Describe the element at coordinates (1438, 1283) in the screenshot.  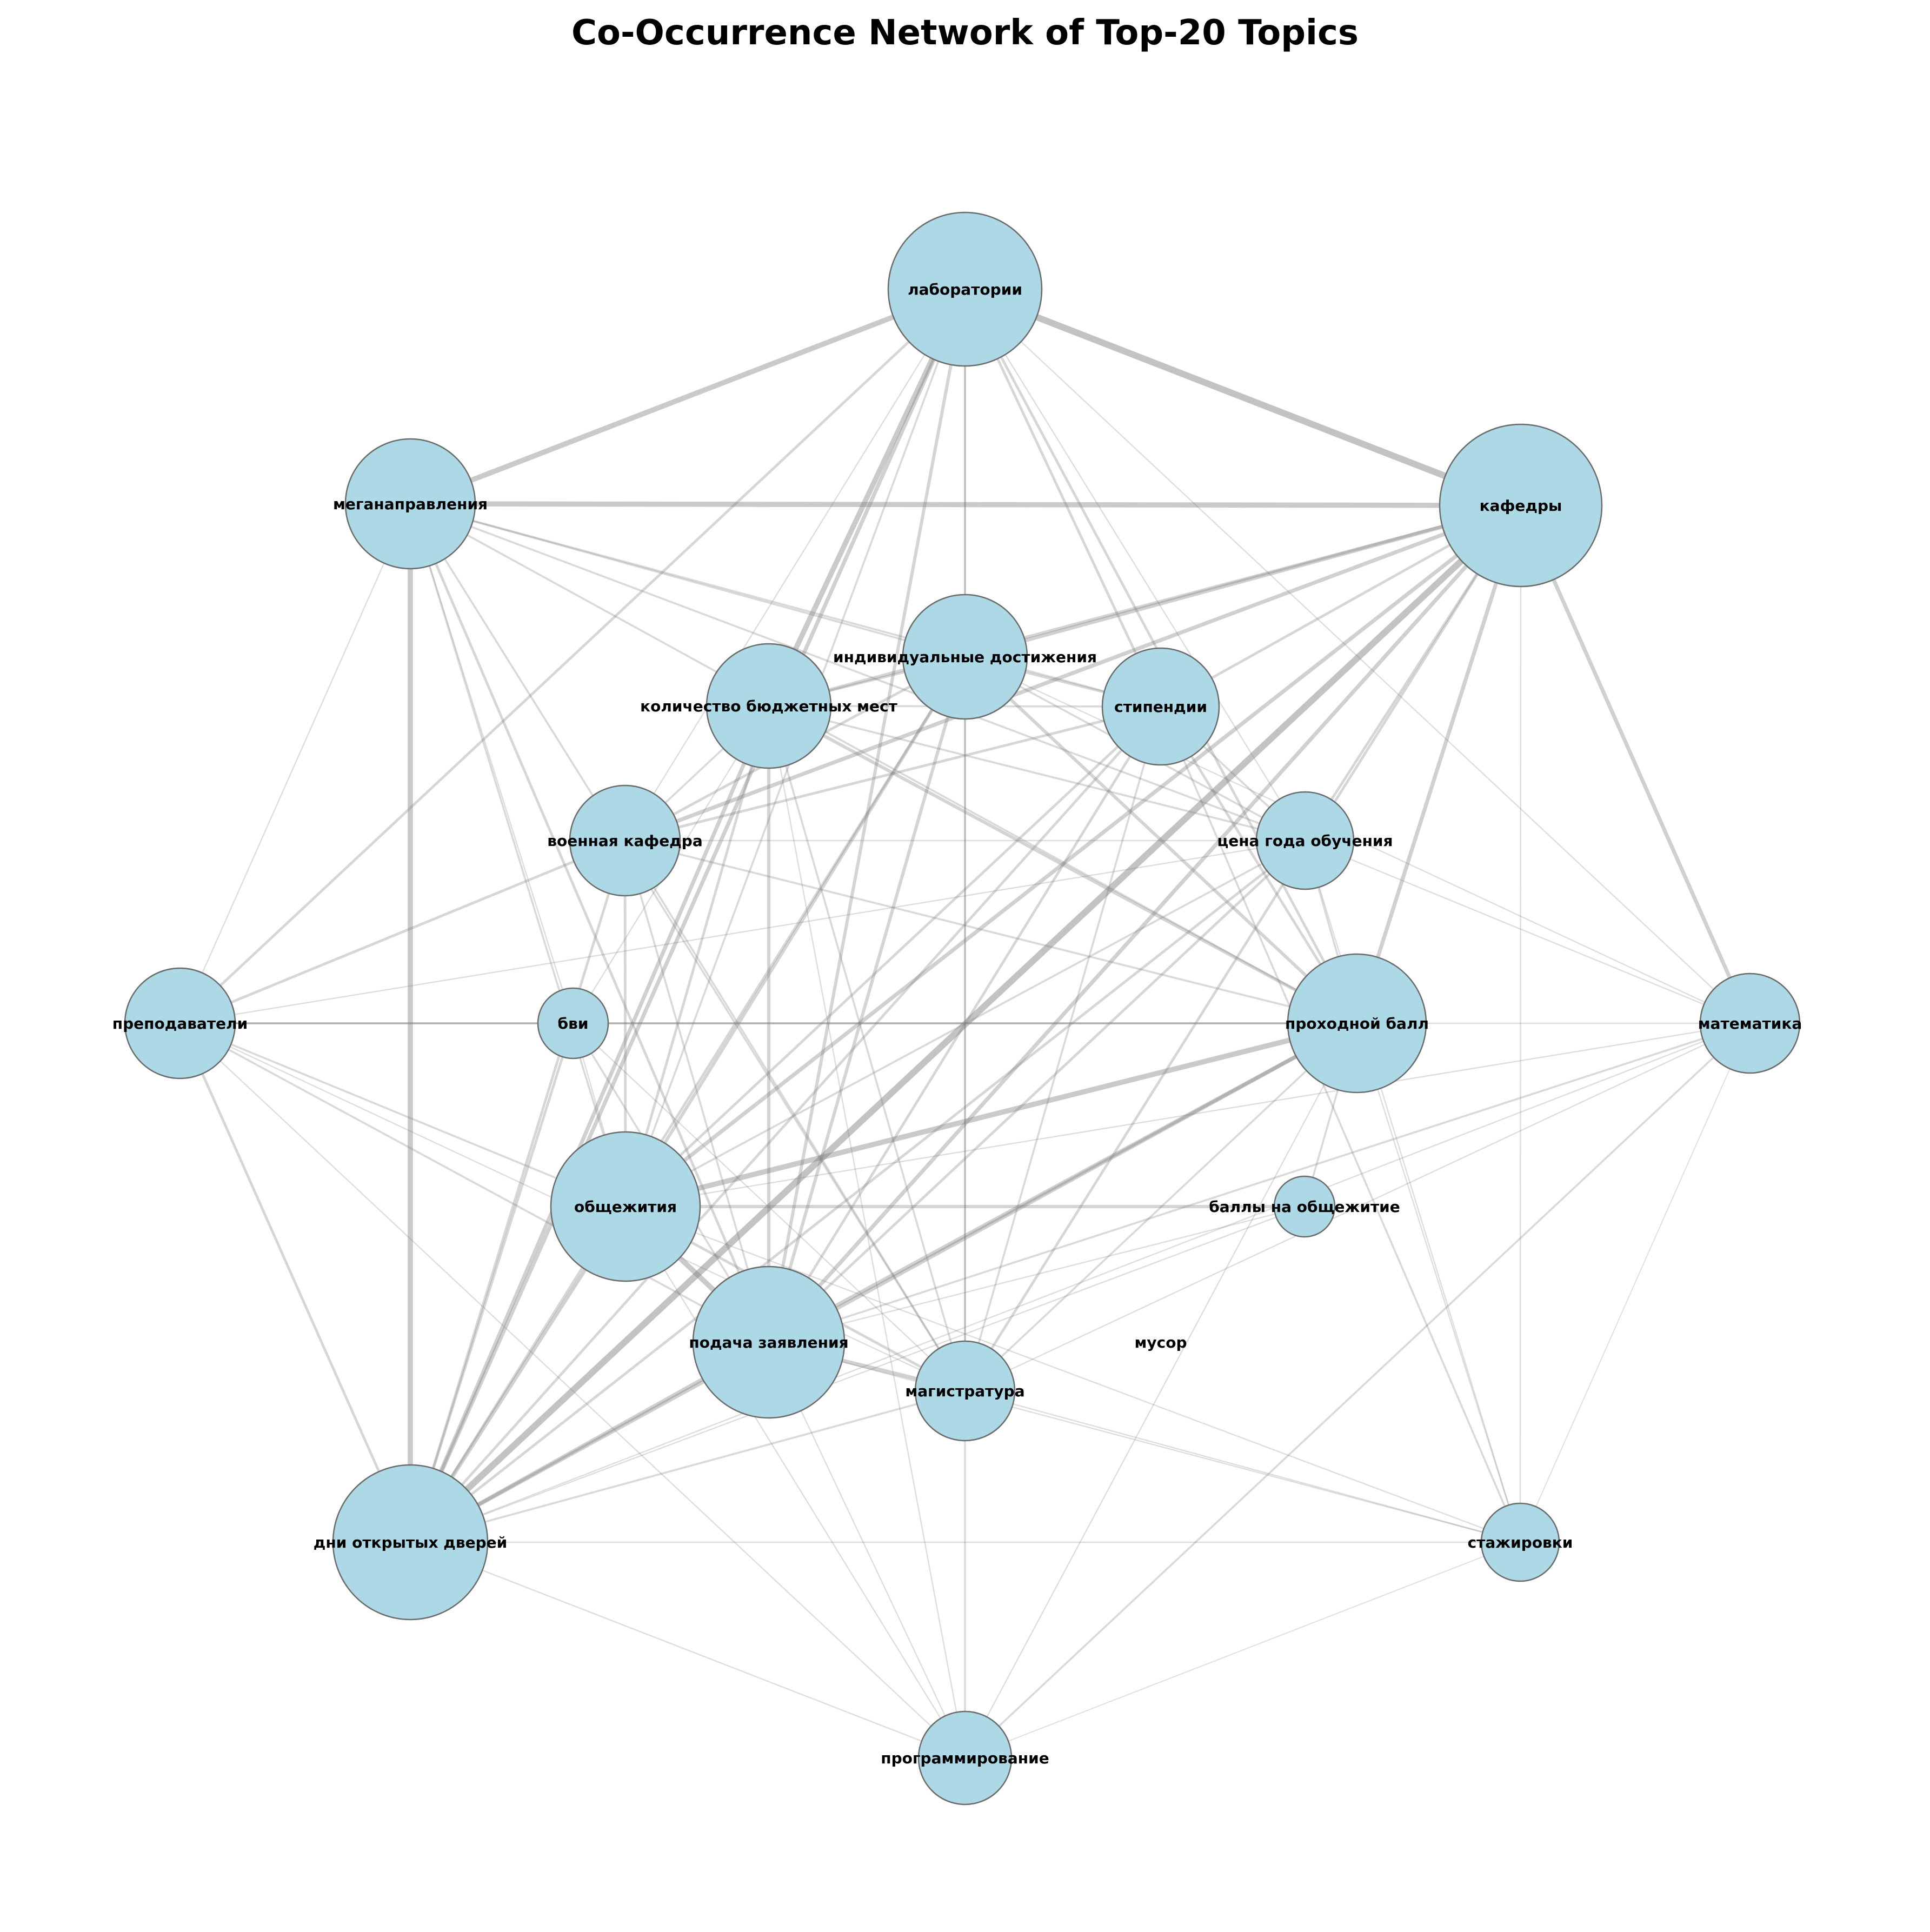
I see `edge-passing-intern` at that location.